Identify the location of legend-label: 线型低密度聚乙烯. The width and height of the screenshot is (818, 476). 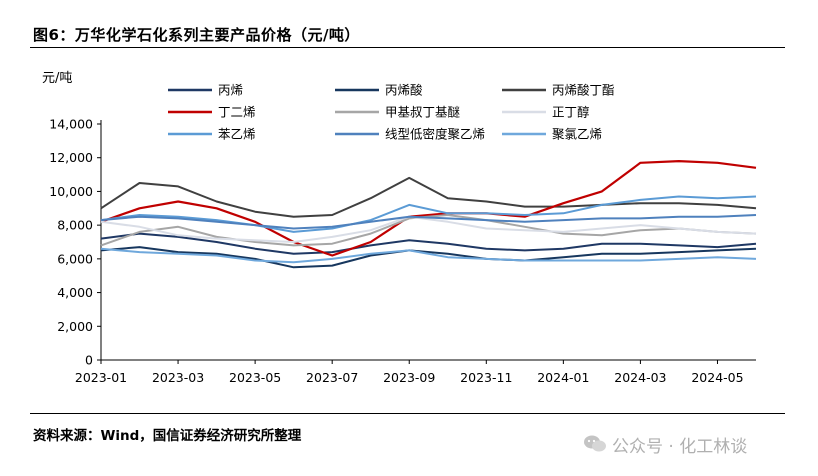
(435, 134).